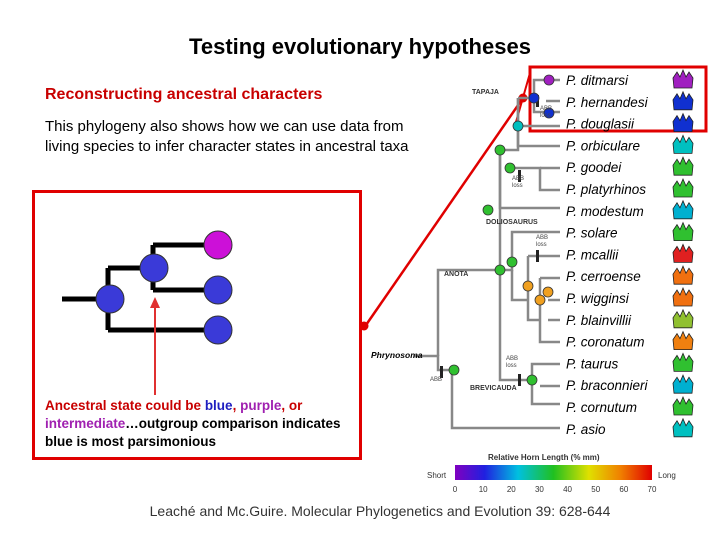 This screenshot has width=720, height=540. I want to click on taxon-label: P. coronatum, so click(605, 342).